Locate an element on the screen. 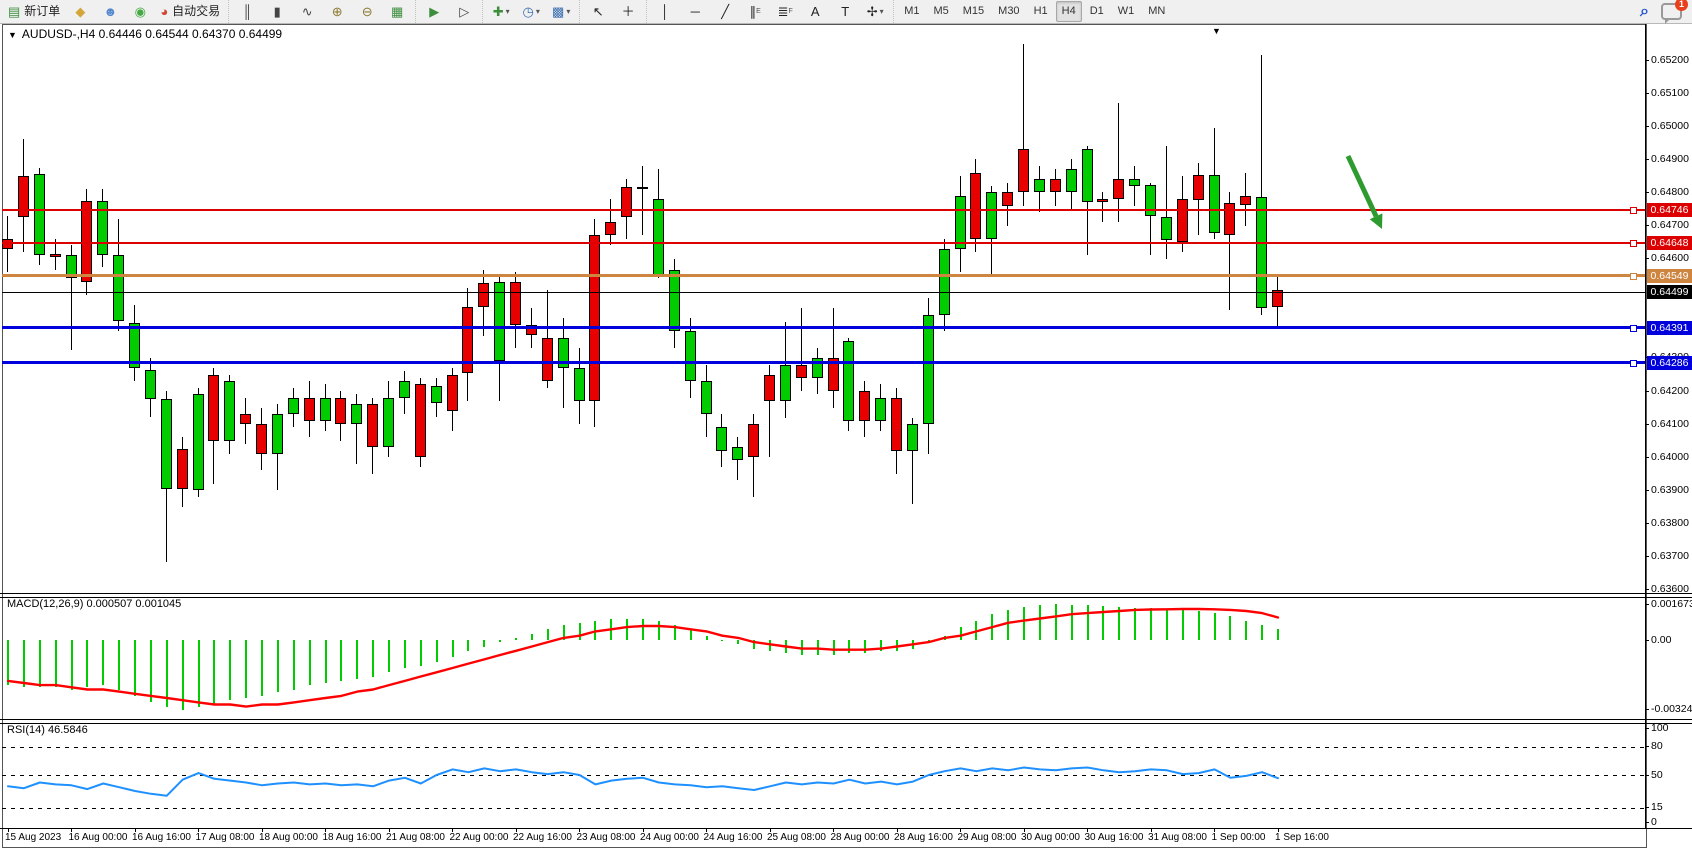  price-axis-label: 0.65200 is located at coordinates (1670, 59).